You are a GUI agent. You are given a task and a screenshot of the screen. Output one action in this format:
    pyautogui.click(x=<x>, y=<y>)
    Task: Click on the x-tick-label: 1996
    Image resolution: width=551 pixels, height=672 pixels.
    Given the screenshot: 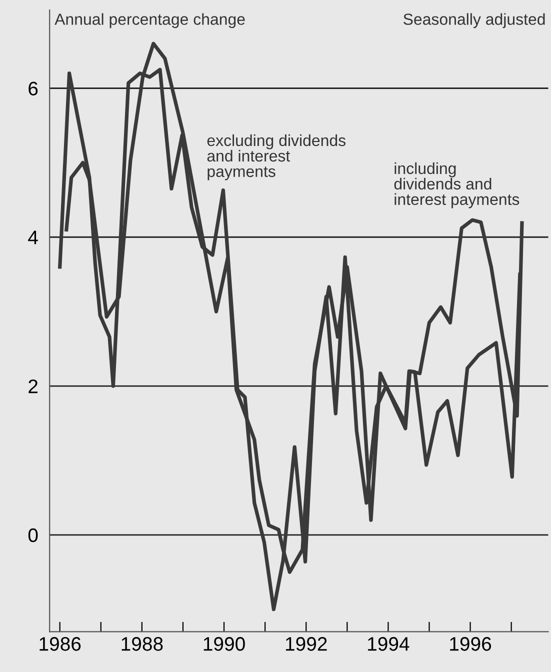 What is the action you would take?
    pyautogui.click(x=471, y=644)
    